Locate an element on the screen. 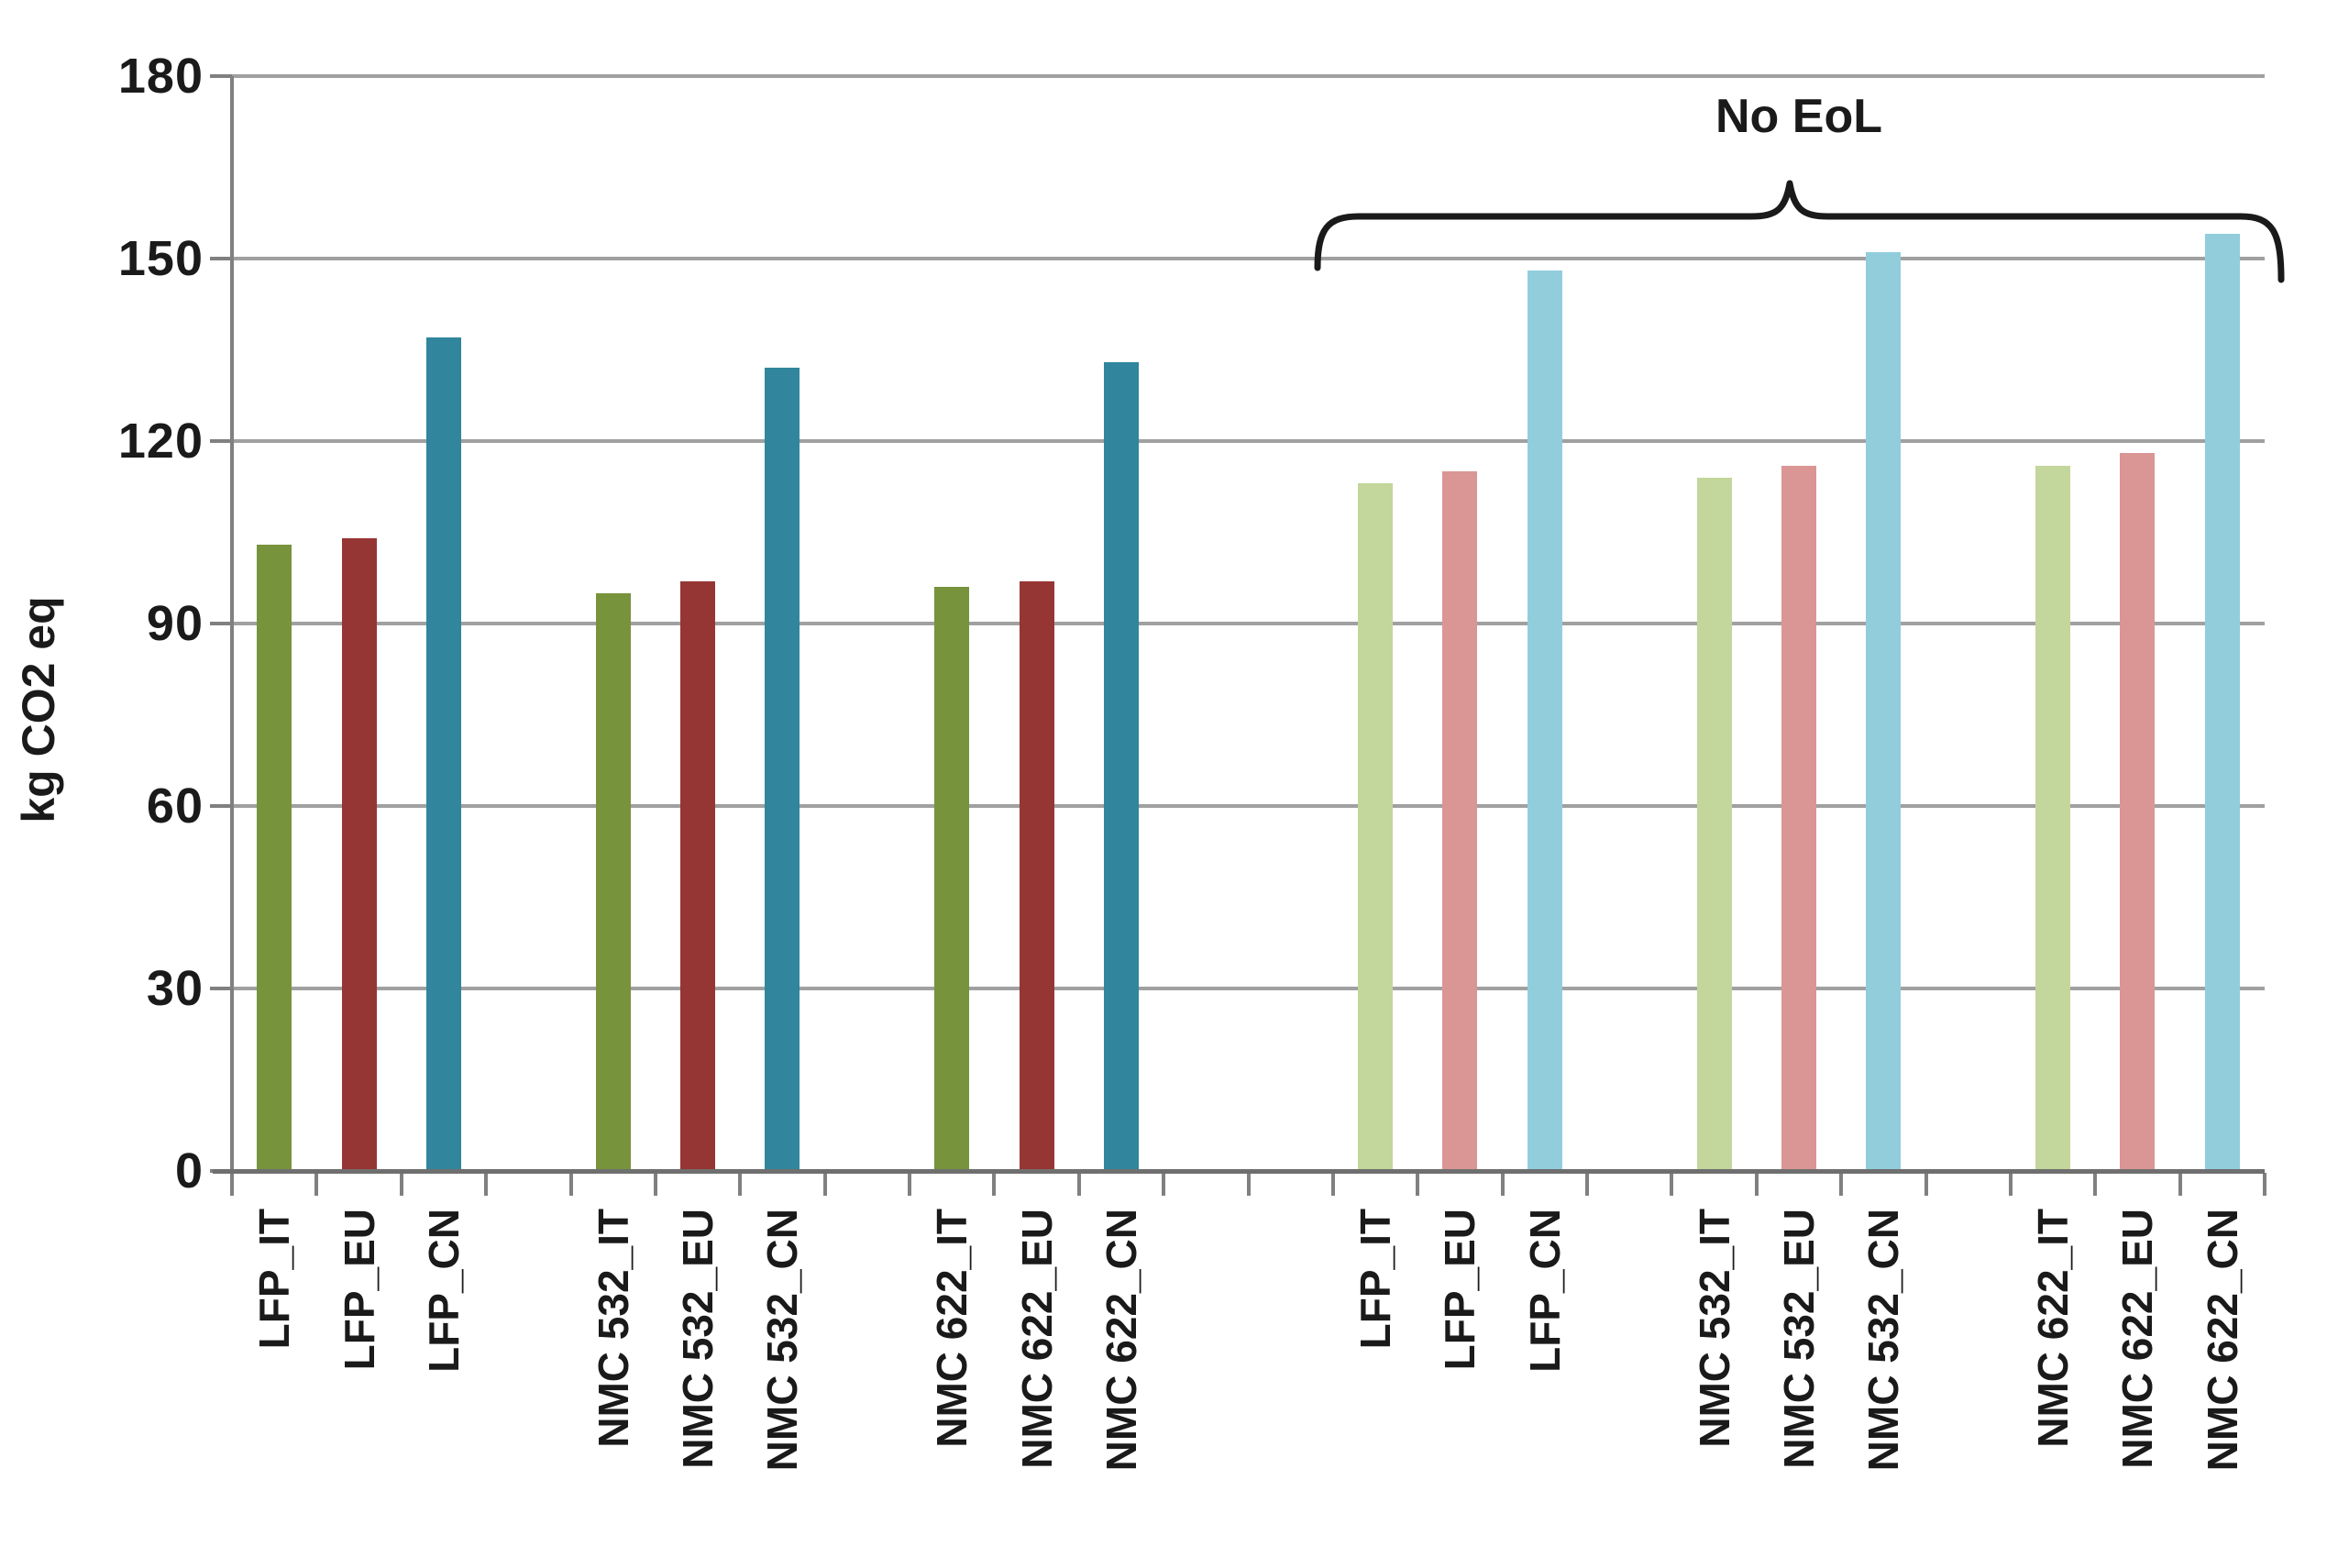  x-label-1: LFP_EU is located at coordinates (359, 1290).